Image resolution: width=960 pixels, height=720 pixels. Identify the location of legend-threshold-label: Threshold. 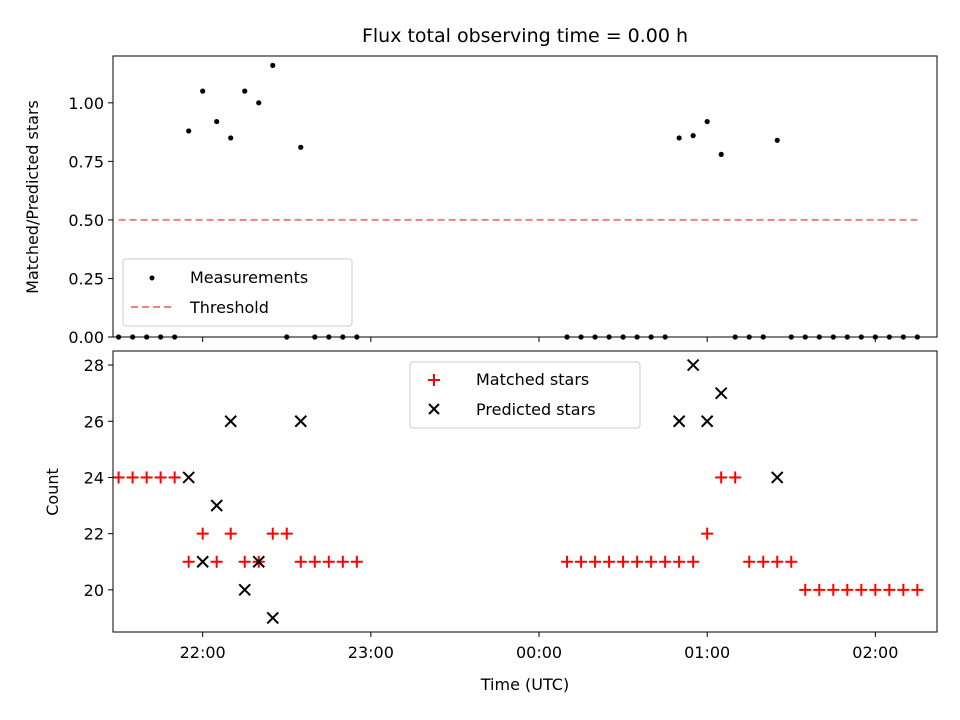
(229, 307).